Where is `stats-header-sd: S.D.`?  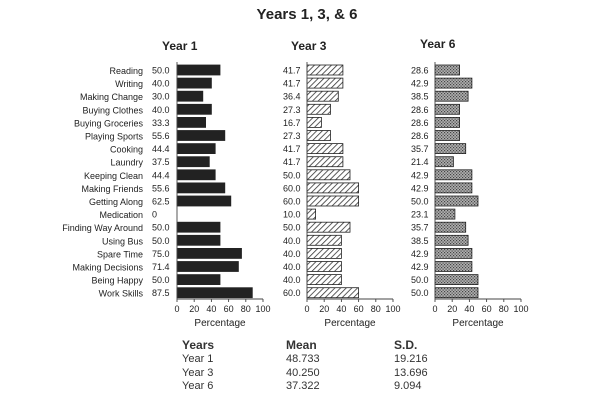 stats-header-sd: S.D. is located at coordinates (406, 345).